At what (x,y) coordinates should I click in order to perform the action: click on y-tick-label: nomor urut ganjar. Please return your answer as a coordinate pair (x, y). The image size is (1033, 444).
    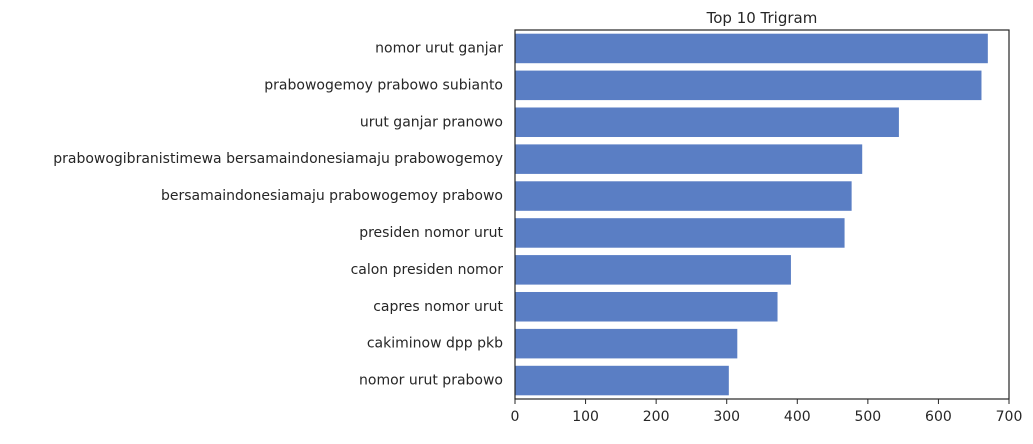
    Looking at the image, I should click on (439, 48).